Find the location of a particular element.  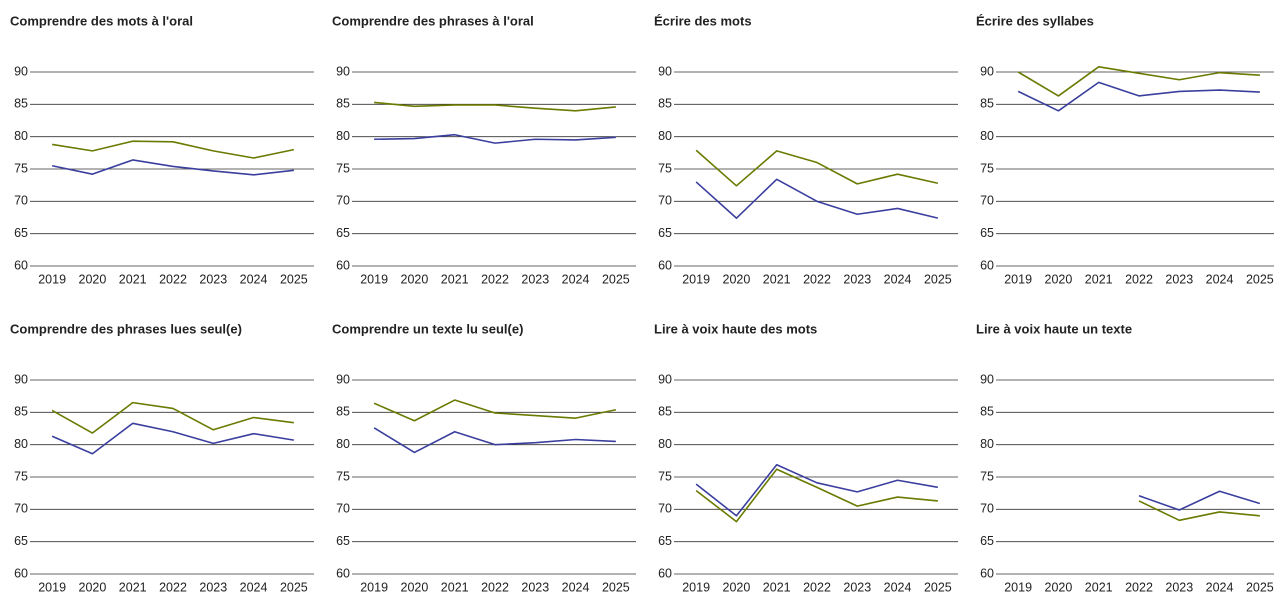

chart-title: Comprendre des phrases lues seul(e) is located at coordinates (126, 328).